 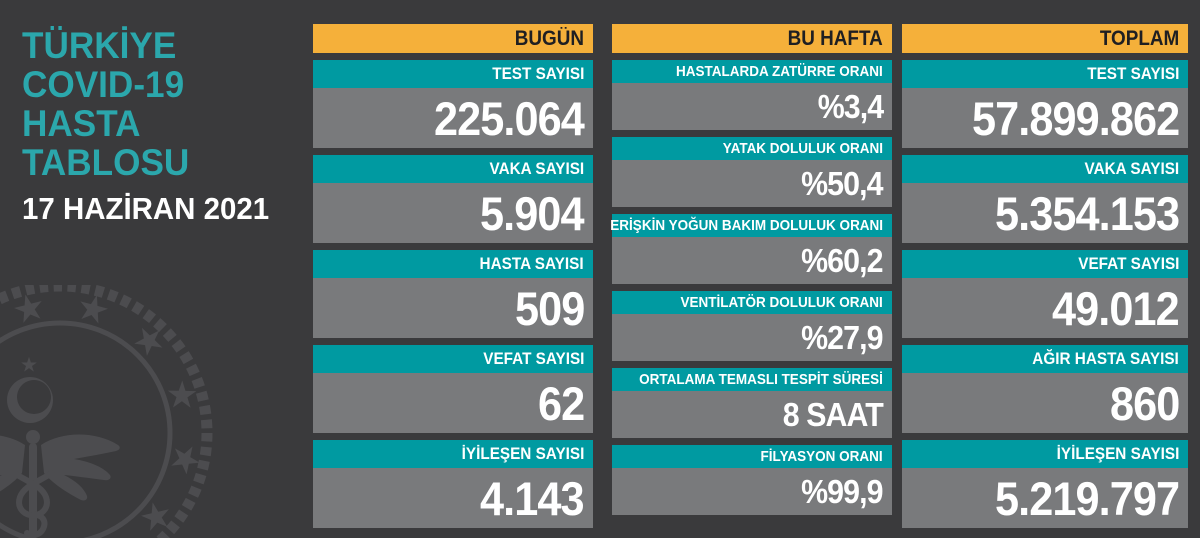 What do you see at coordinates (781, 302) in the screenshot?
I see `stat-label: VENTİLATÖR DOLULUK ORANI` at bounding box center [781, 302].